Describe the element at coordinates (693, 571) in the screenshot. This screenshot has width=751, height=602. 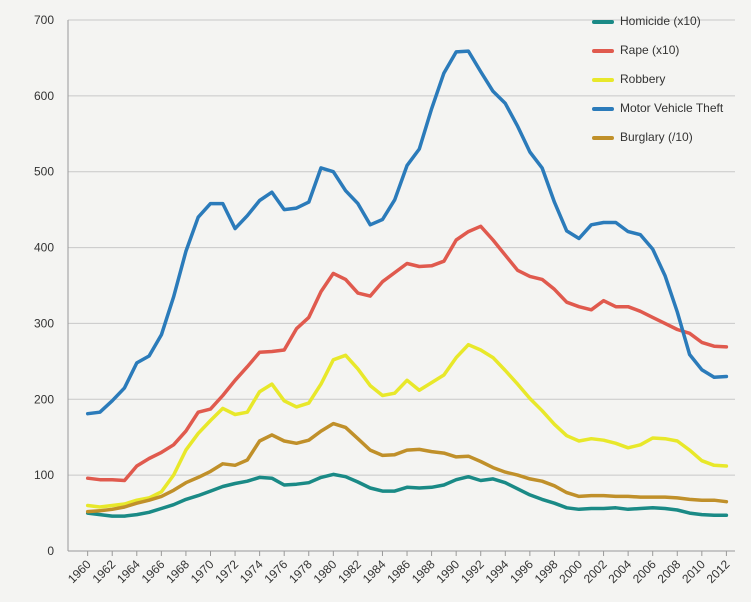
I see `x-tick-label: 2010` at that location.